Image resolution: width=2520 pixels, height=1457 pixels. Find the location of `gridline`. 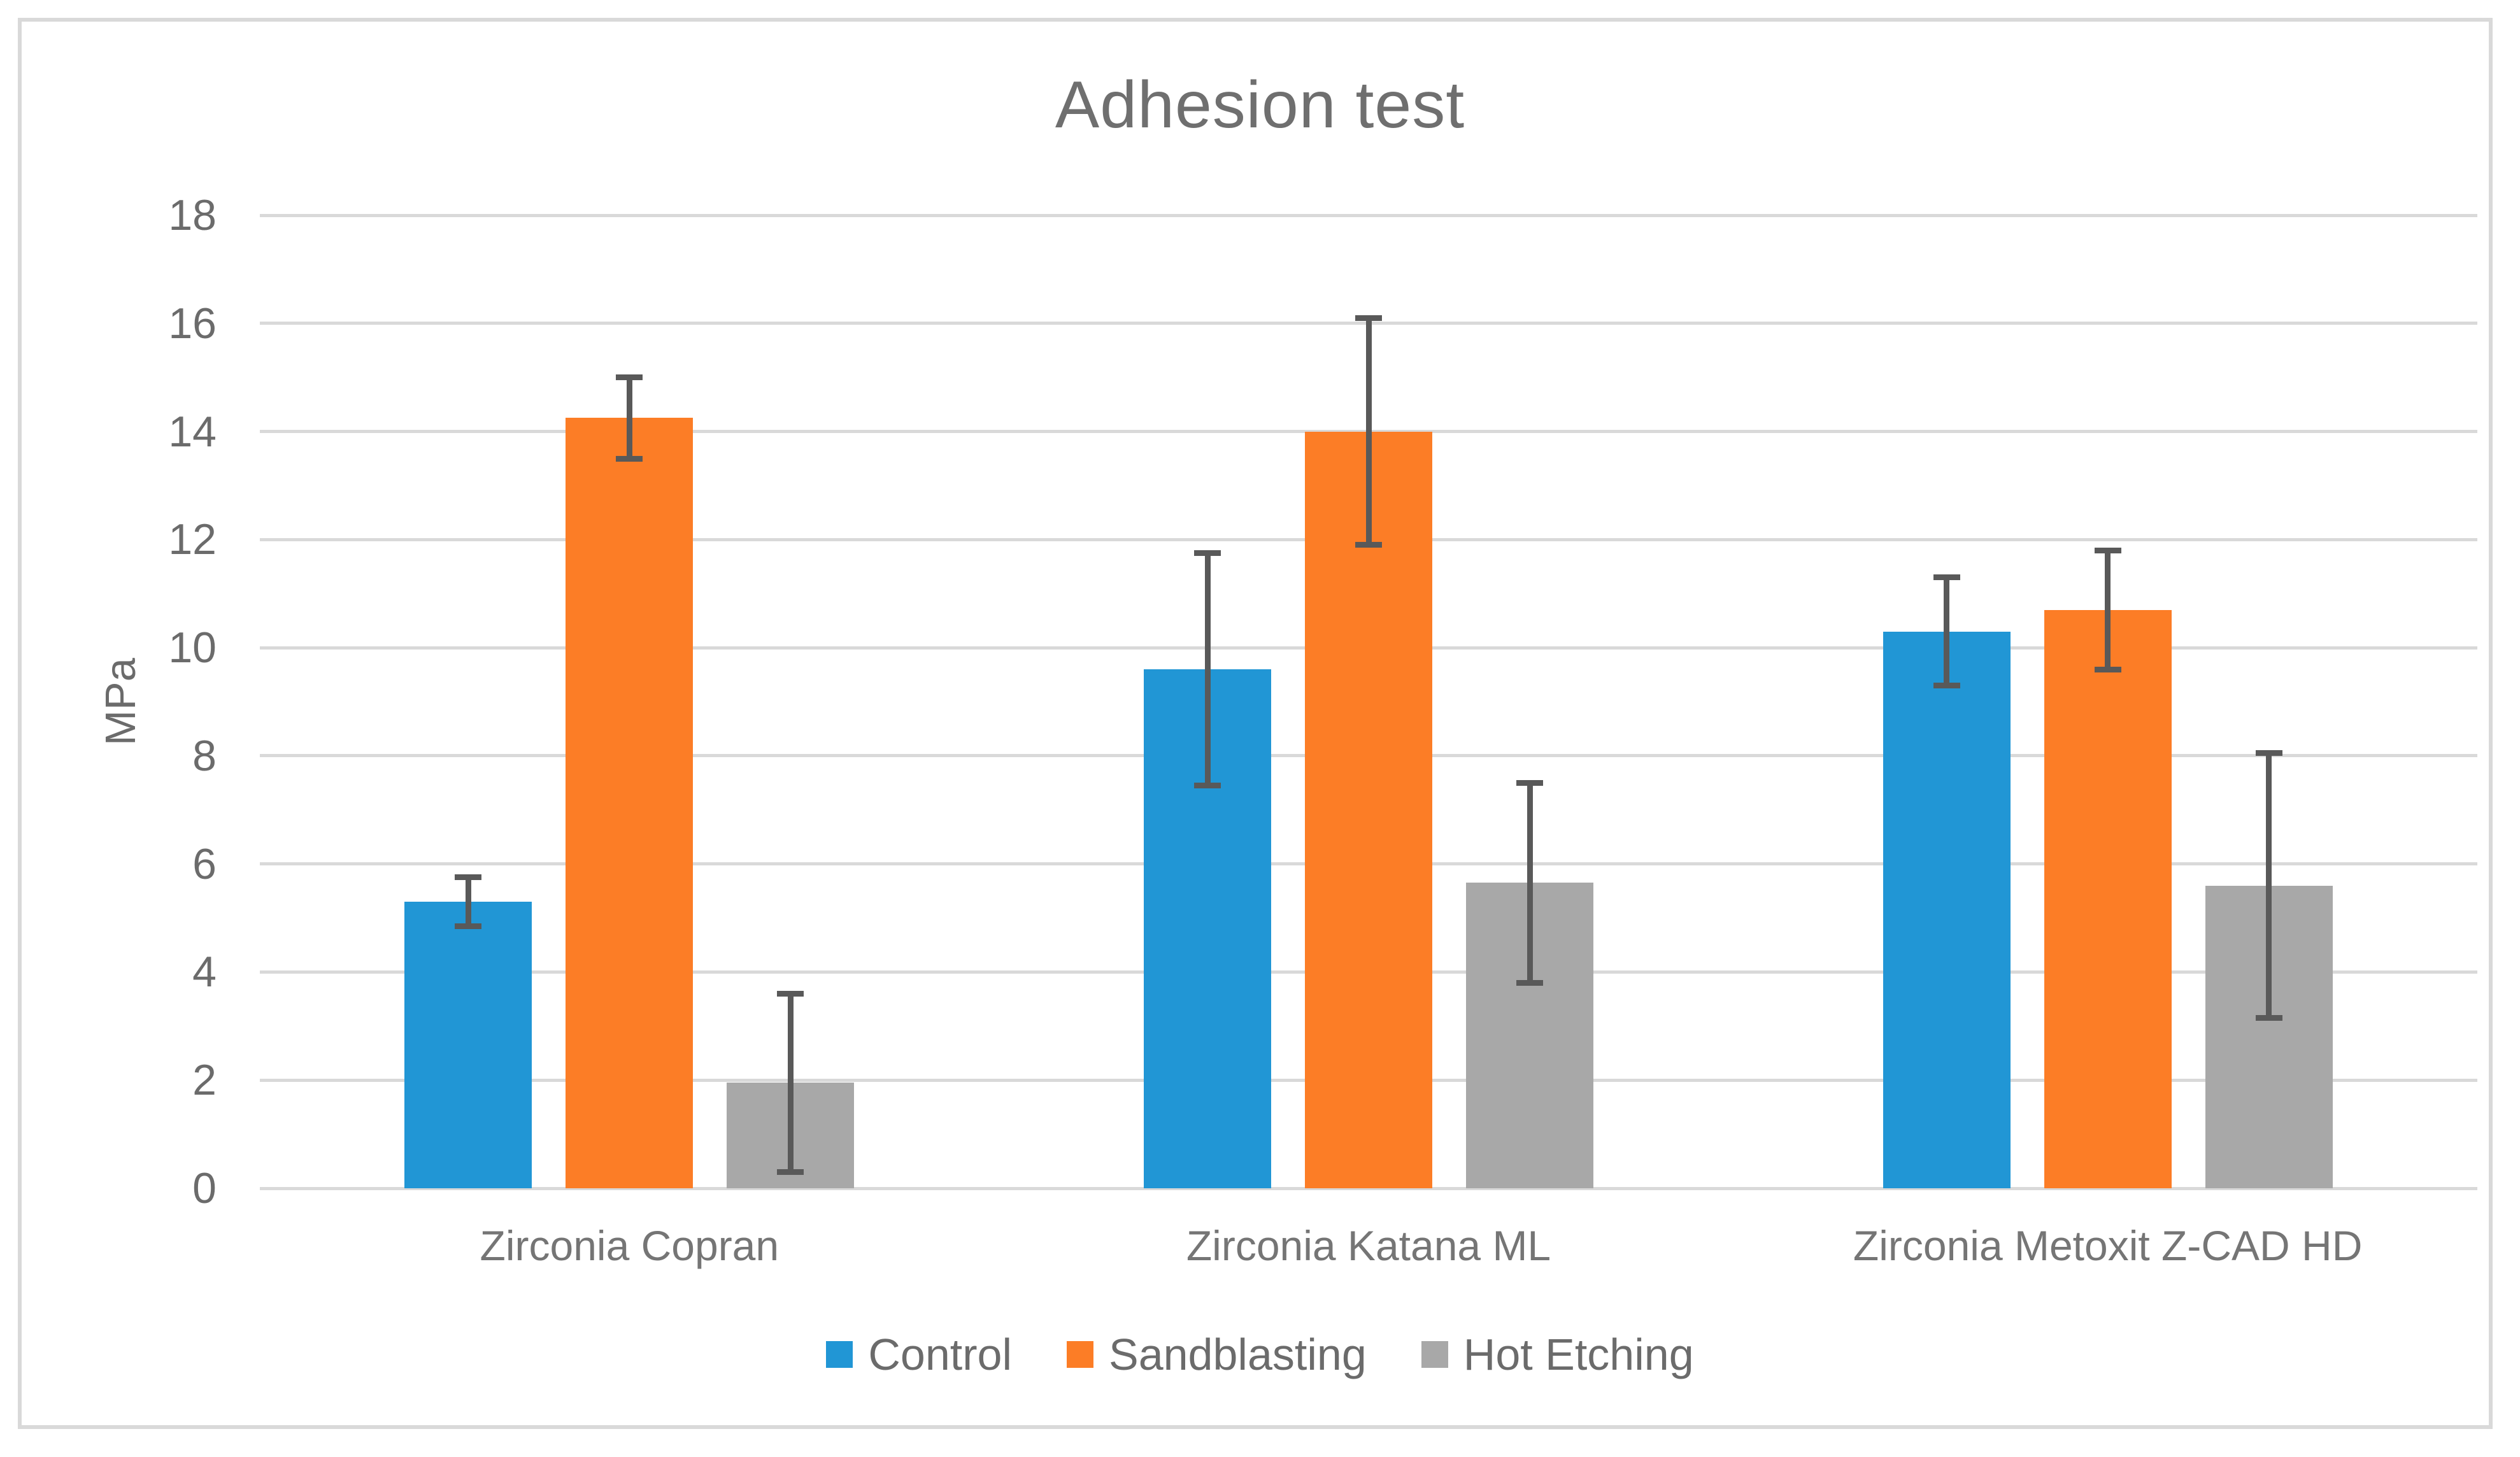

gridline is located at coordinates (1368, 215).